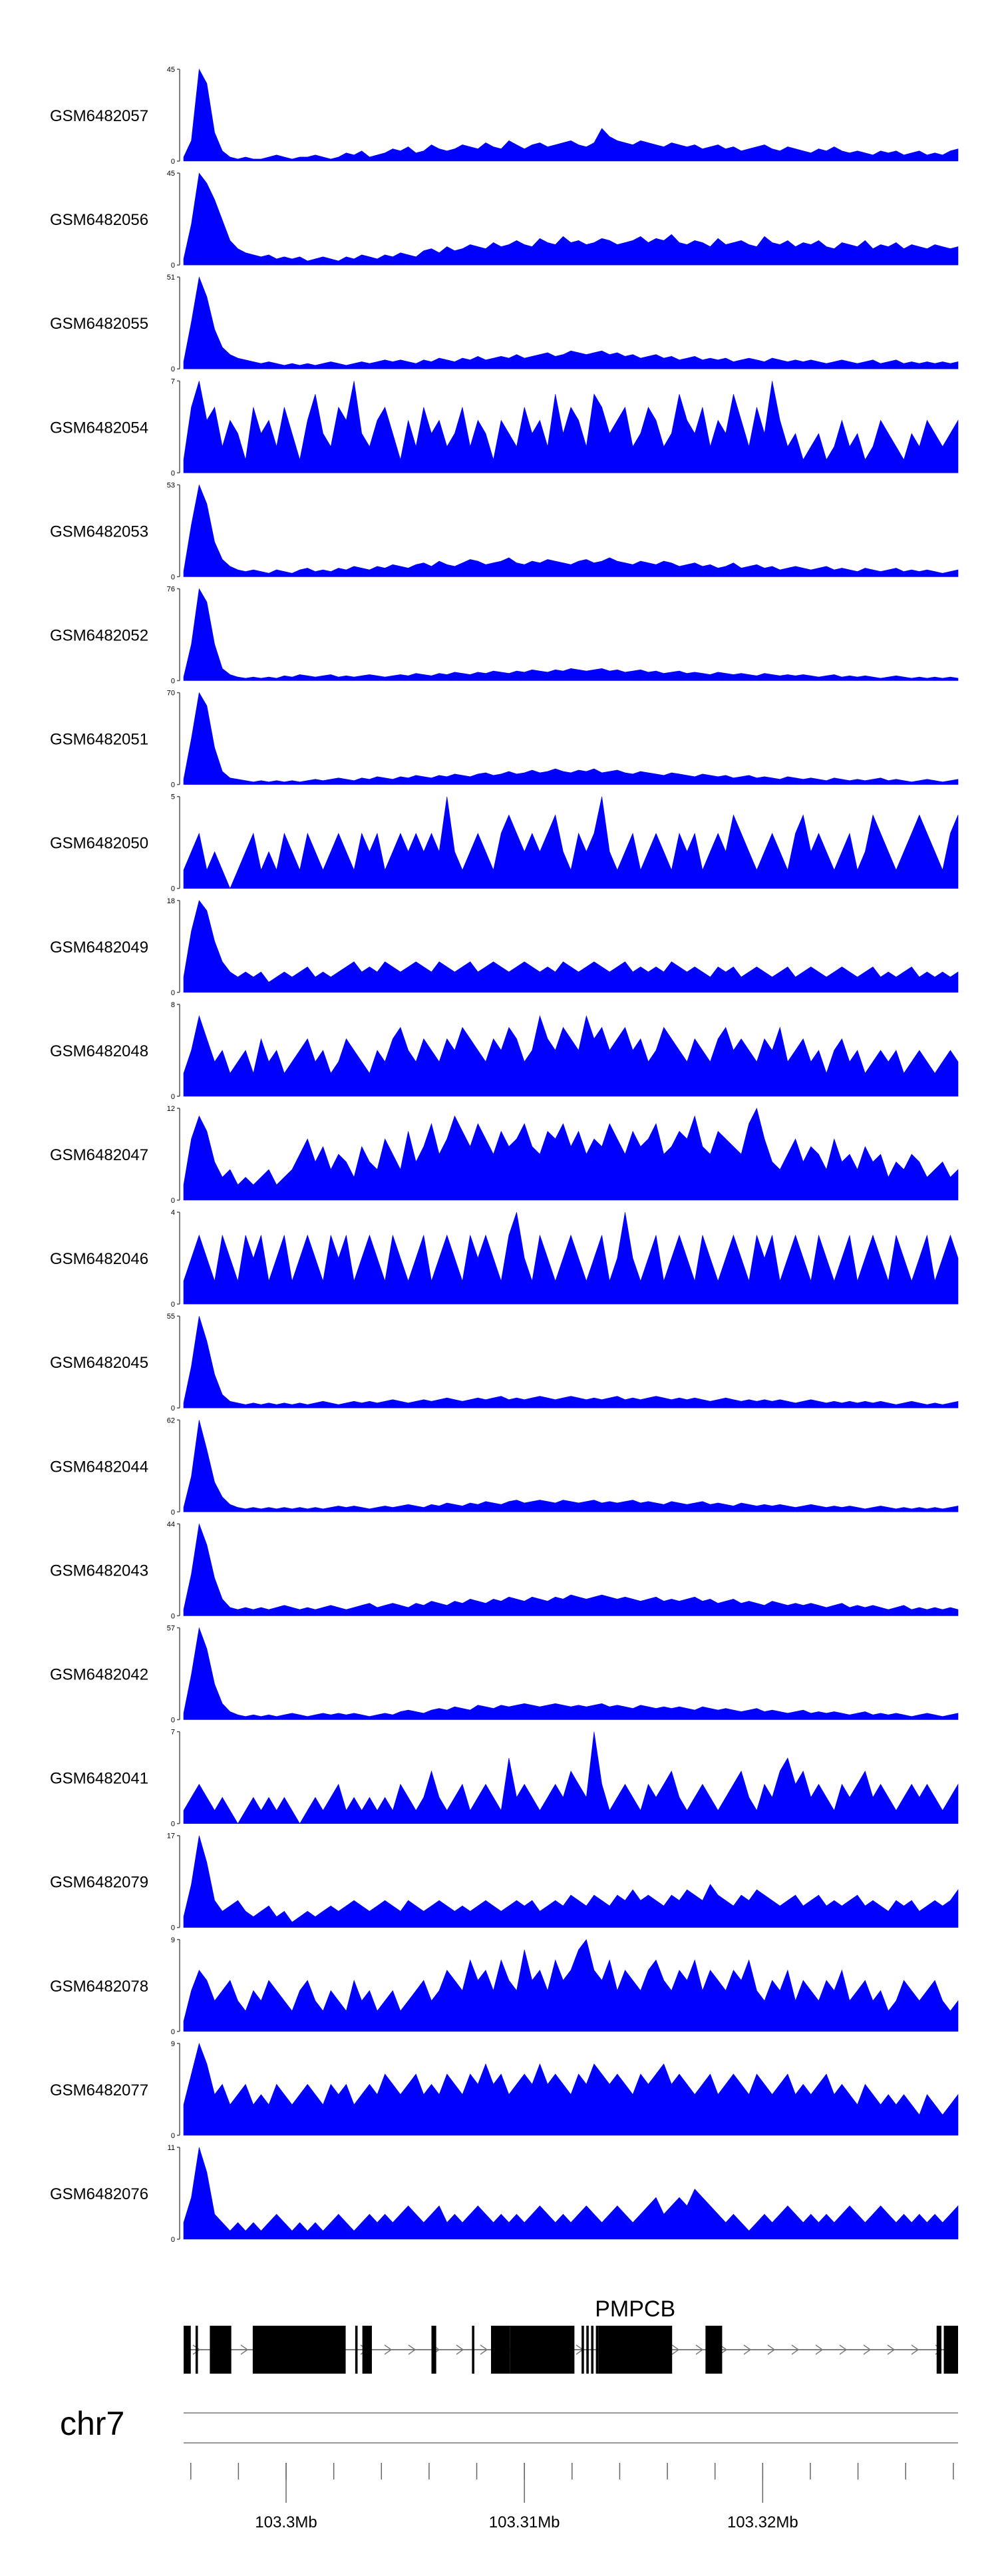  What do you see at coordinates (504, 1466) in the screenshot?
I see `track-GSM6482044: GSM6482044 62 0` at bounding box center [504, 1466].